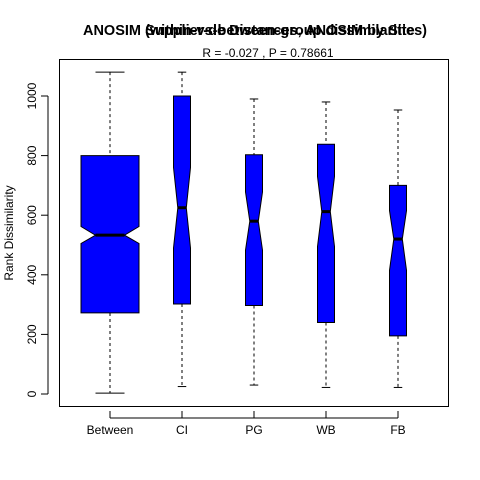  I want to click on box-fb, so click(398, 248).